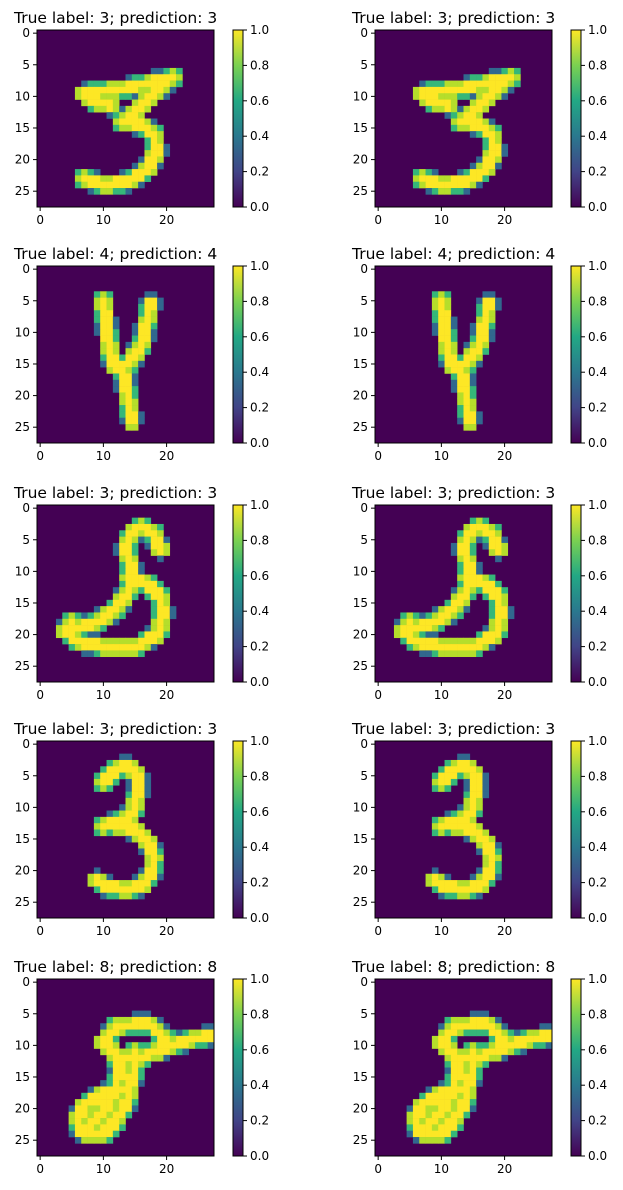 This screenshot has height=1190, width=623. I want to click on y-tick-label: 0, so click(364, 508).